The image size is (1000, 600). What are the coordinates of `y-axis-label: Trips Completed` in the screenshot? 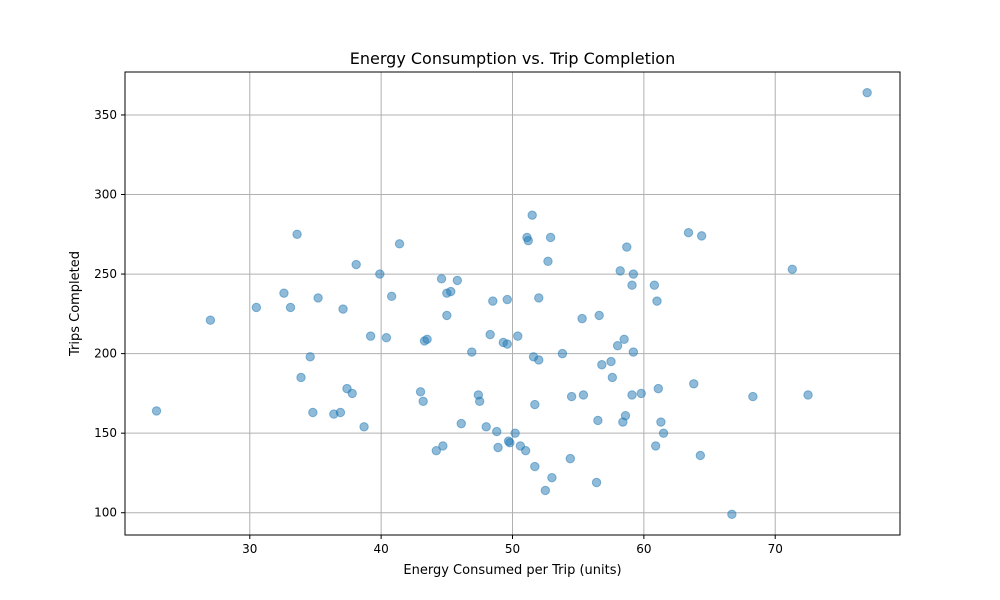 It's located at (75, 304).